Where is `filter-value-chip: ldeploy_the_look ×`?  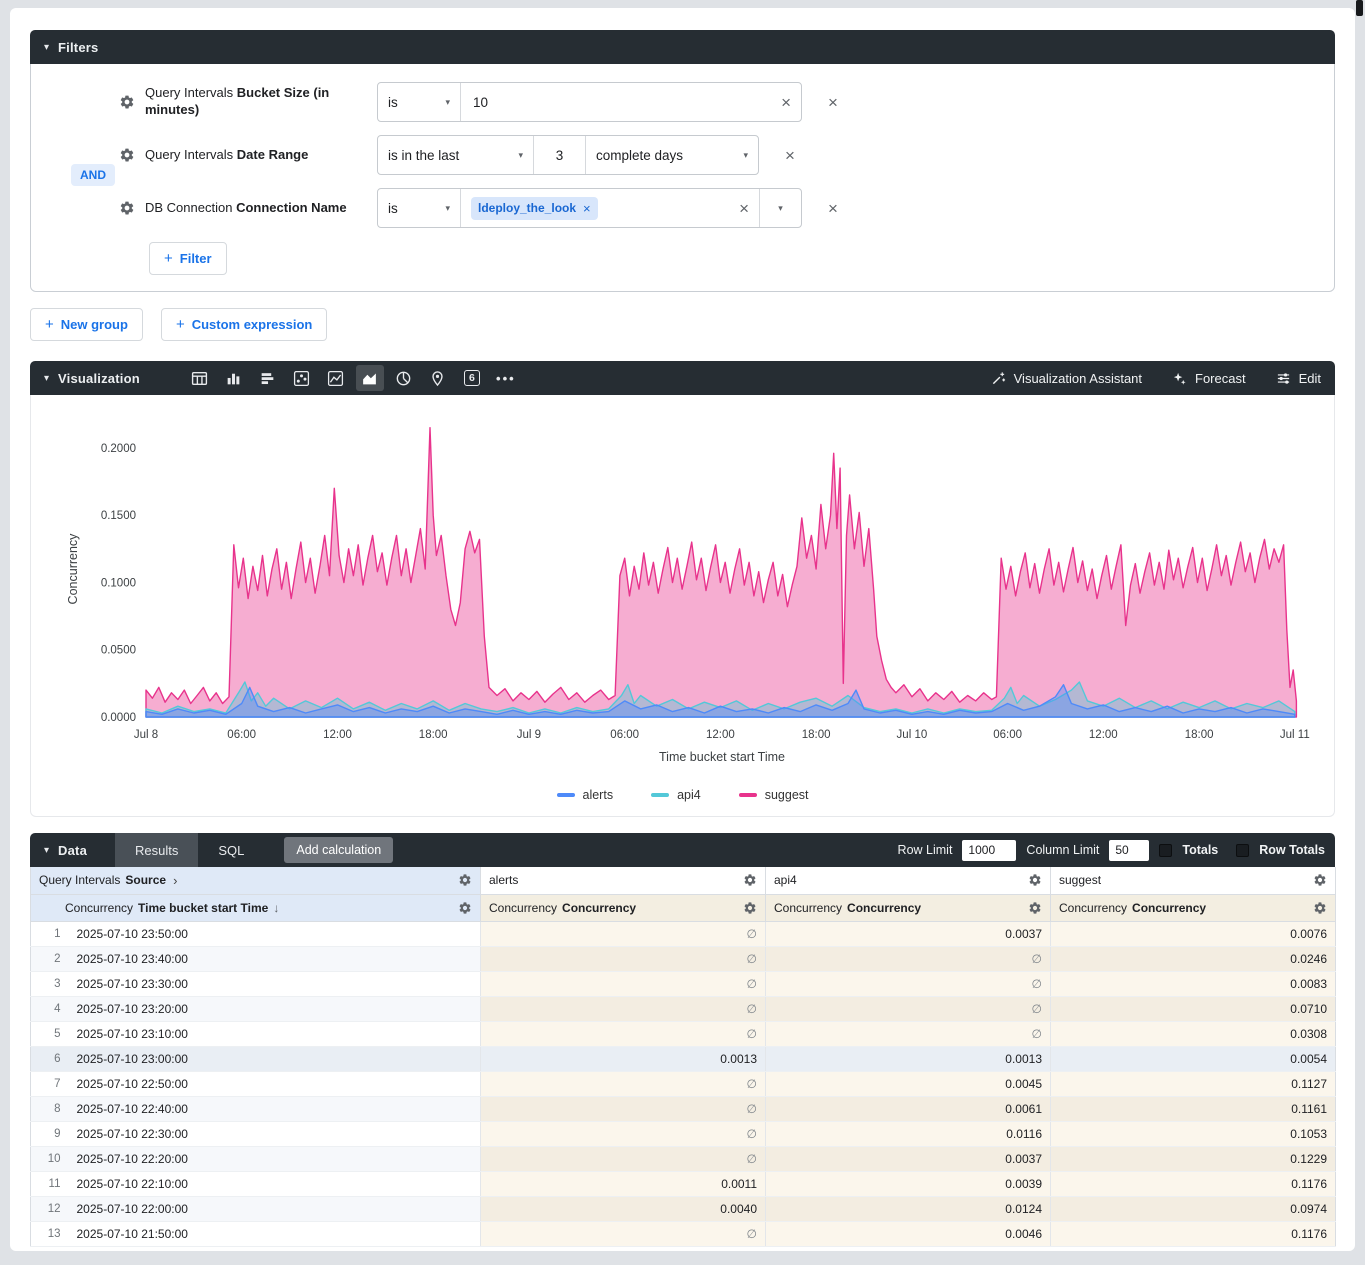 filter-value-chip: ldeploy_the_look × is located at coordinates (534, 208).